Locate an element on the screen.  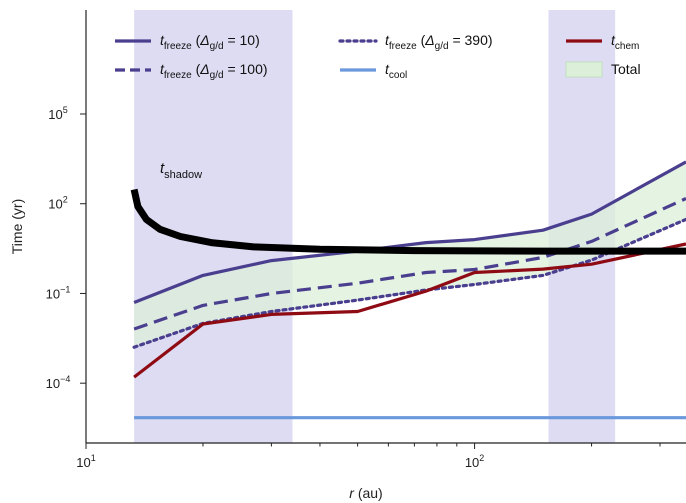
y-axis-title: Time (yr) is located at coordinates (17, 226).